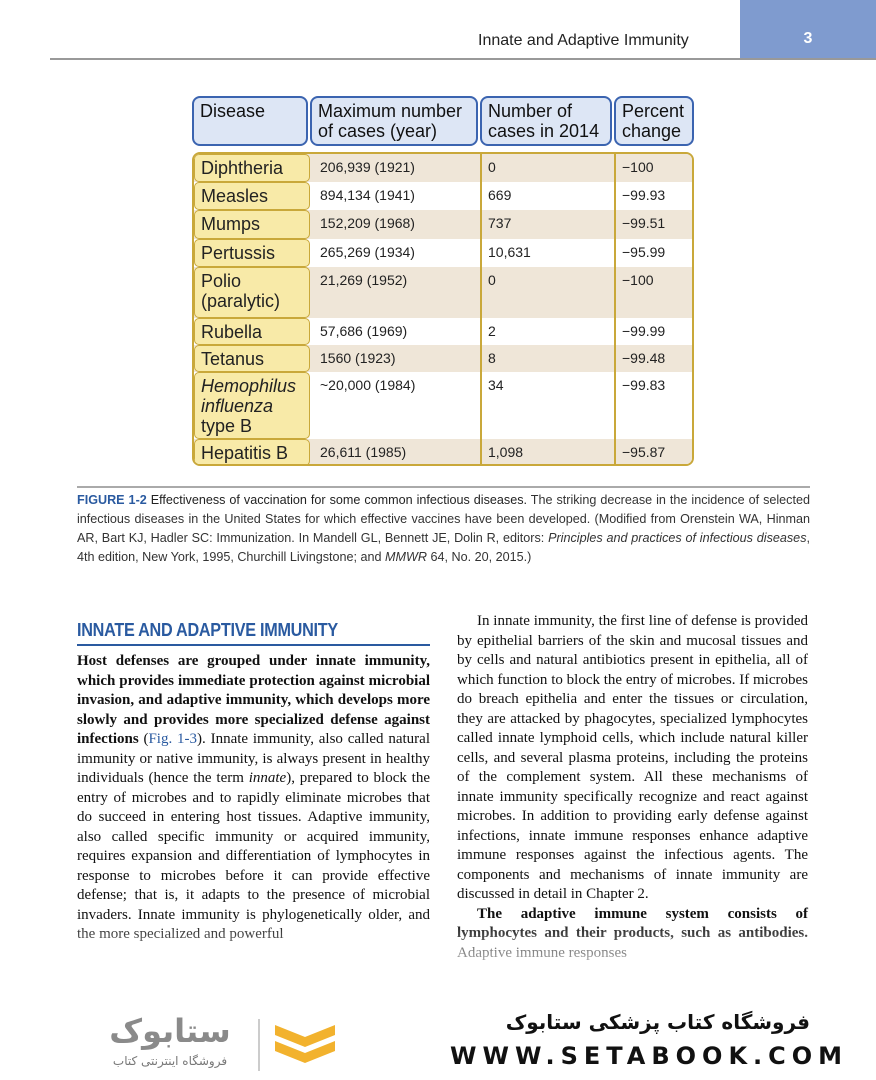  What do you see at coordinates (443, 168) in the screenshot?
I see `table-row: Diphtheria 206,939 (1921) 0 −100` at bounding box center [443, 168].